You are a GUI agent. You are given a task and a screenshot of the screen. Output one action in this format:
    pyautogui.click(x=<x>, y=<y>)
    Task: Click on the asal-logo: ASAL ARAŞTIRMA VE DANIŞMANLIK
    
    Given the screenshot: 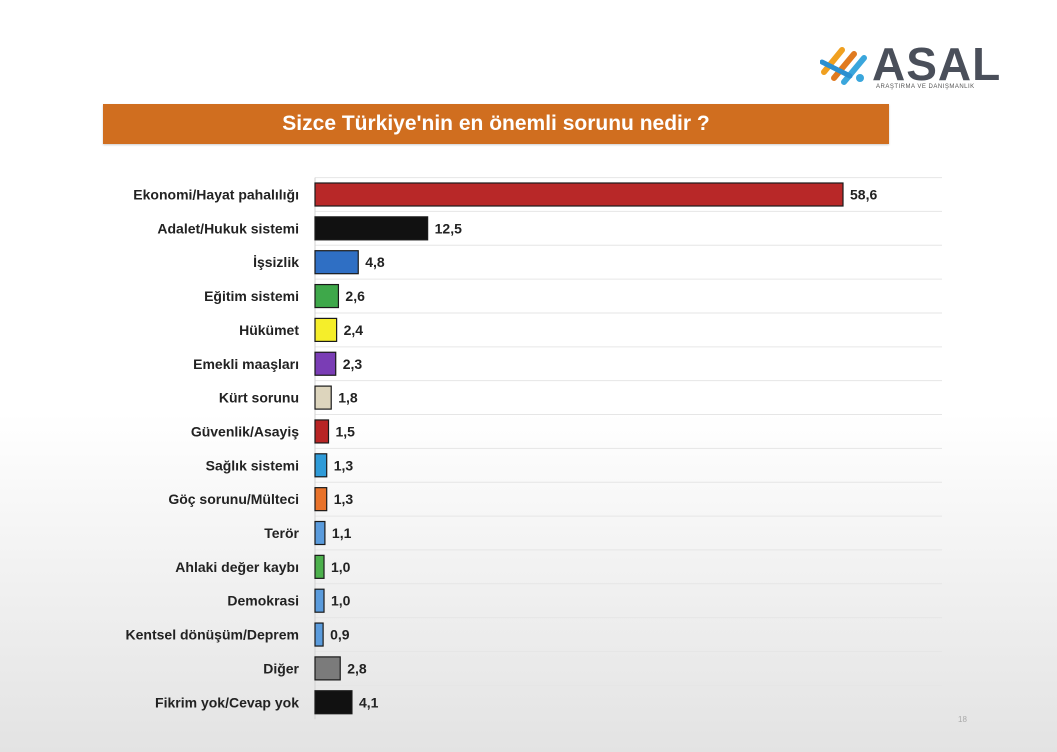 What is the action you would take?
    pyautogui.click(x=920, y=68)
    